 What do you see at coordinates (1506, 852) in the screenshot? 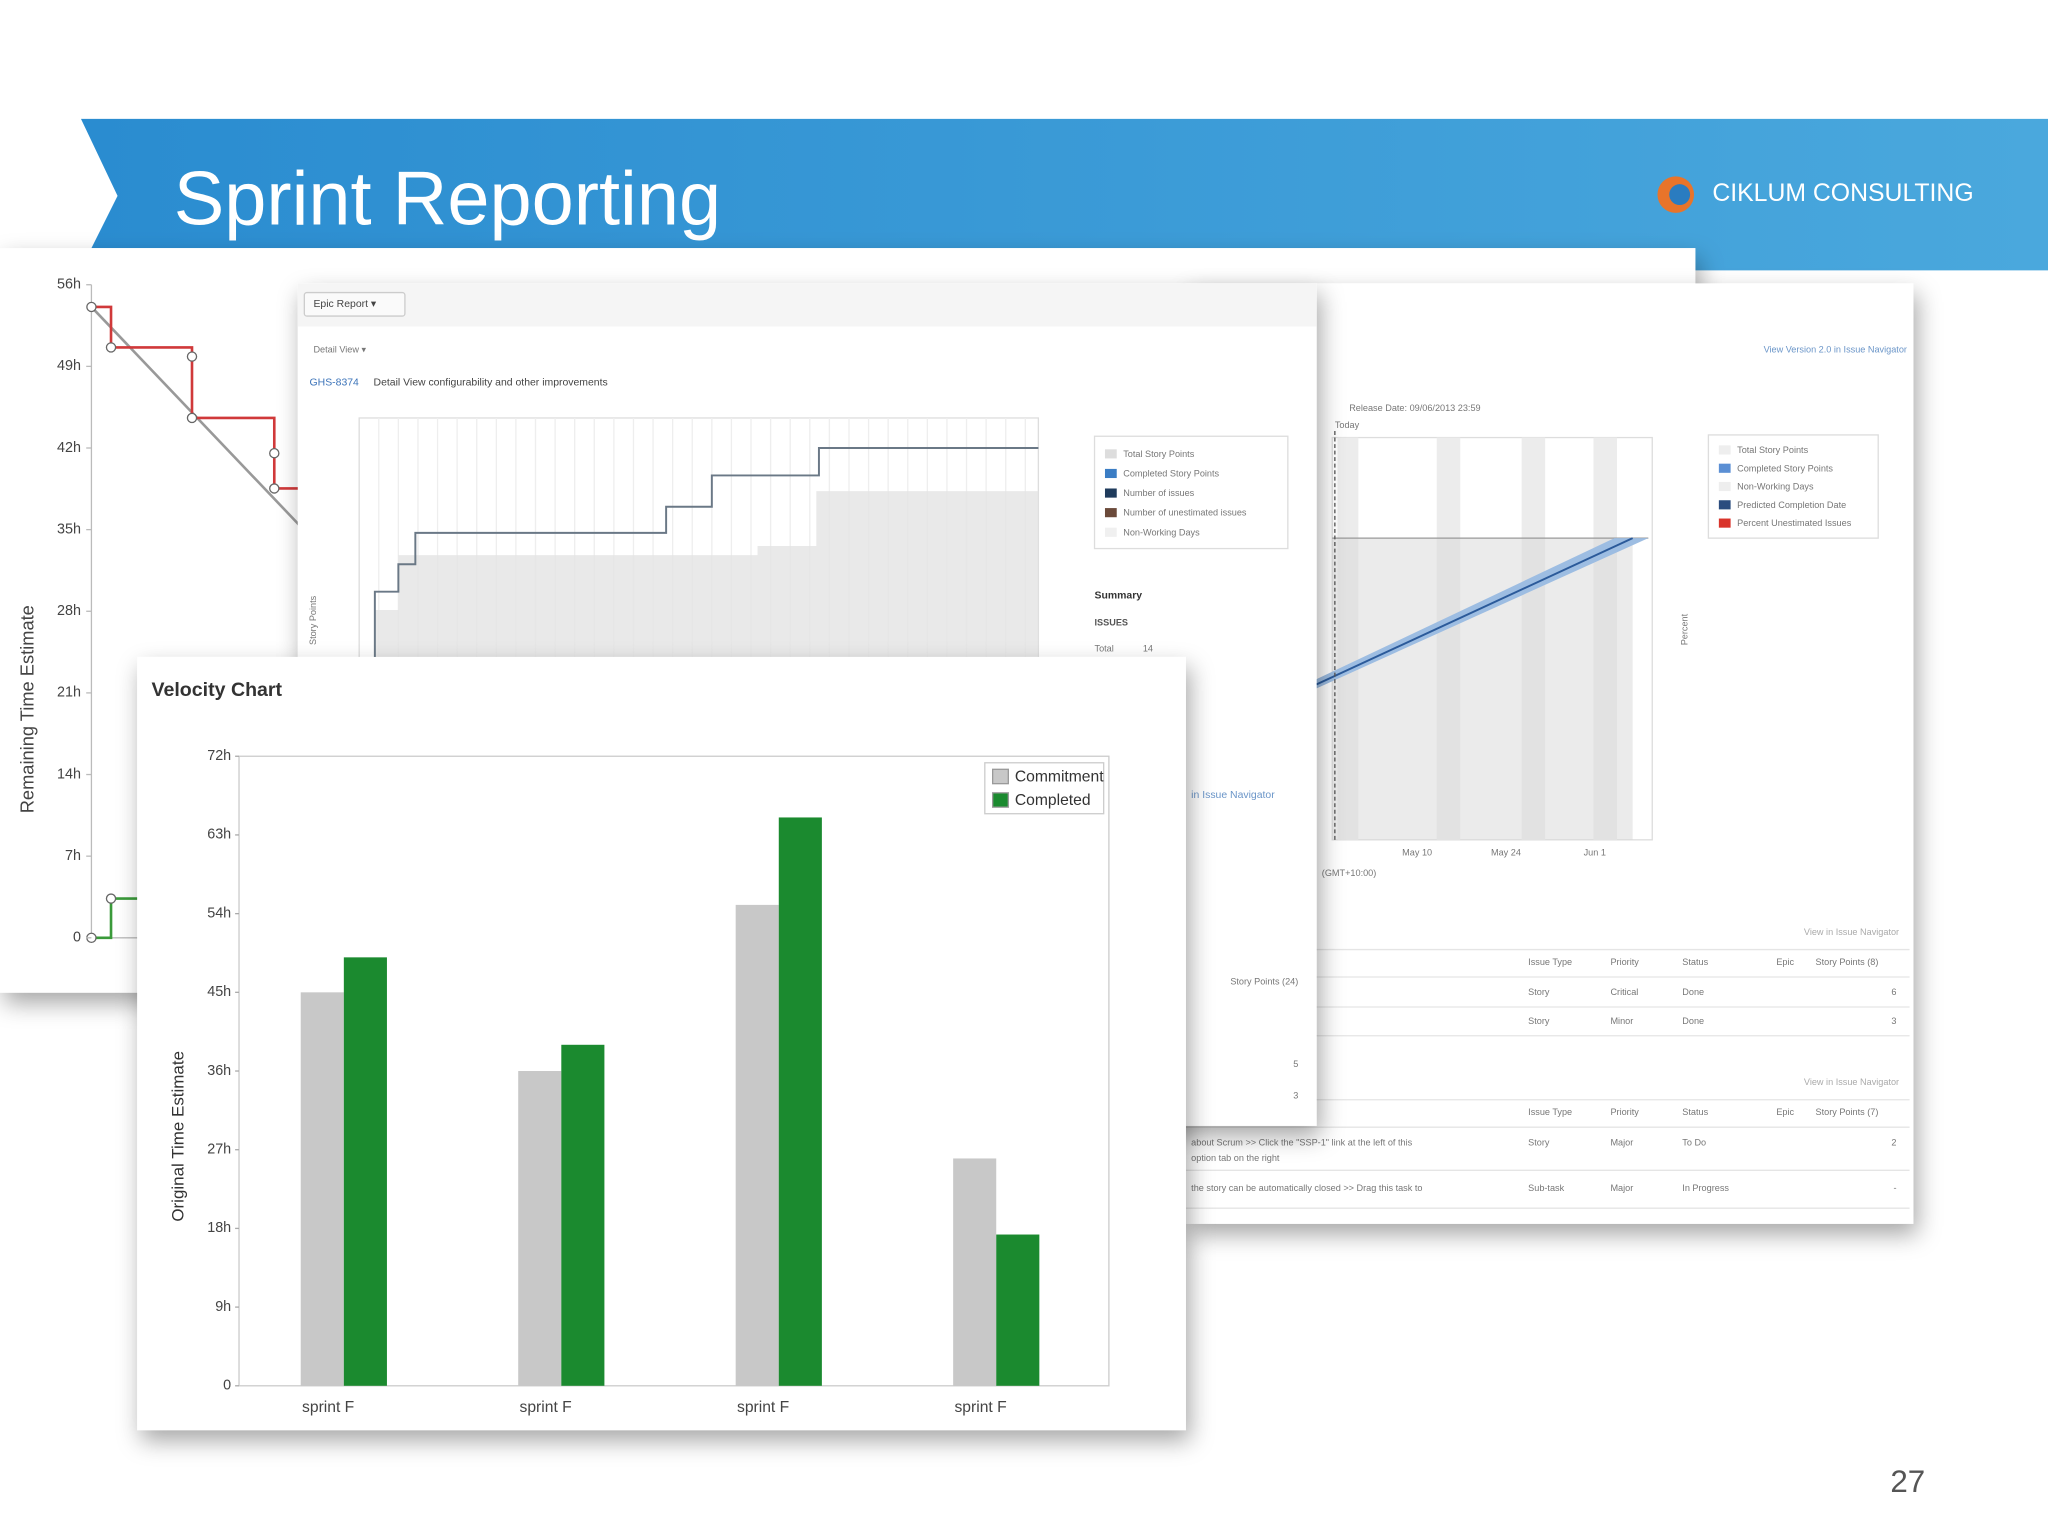
I see `x-tick-label: May 24` at bounding box center [1506, 852].